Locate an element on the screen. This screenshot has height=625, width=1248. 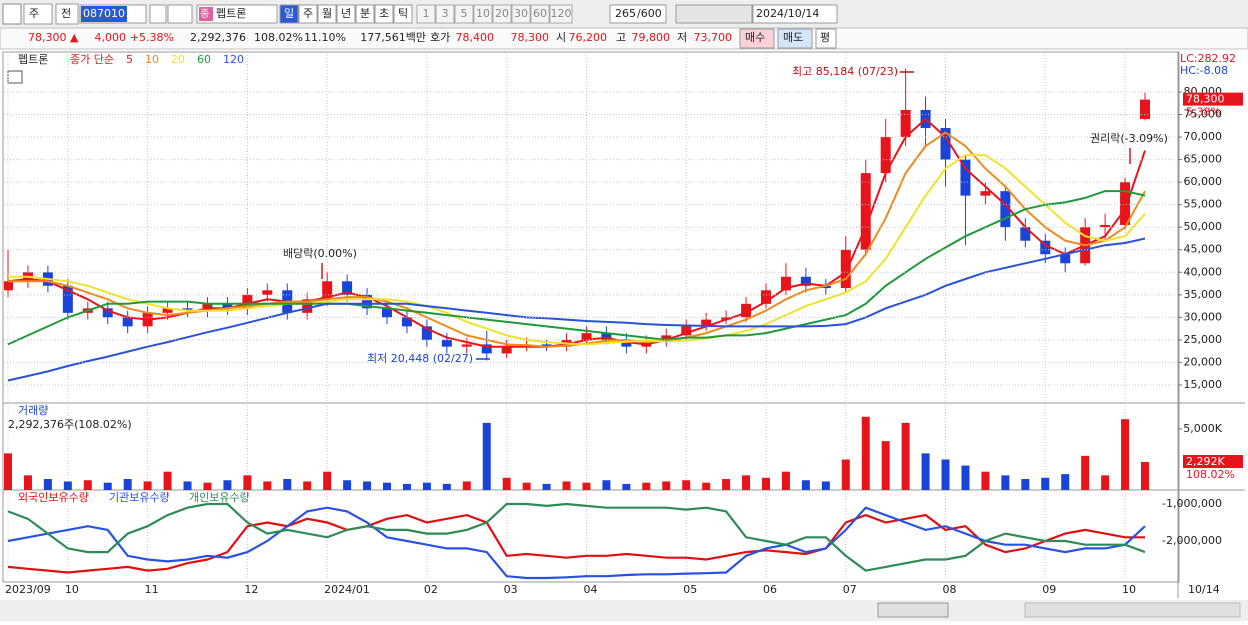
scroll-buttons is located at coordinates (913, 610).